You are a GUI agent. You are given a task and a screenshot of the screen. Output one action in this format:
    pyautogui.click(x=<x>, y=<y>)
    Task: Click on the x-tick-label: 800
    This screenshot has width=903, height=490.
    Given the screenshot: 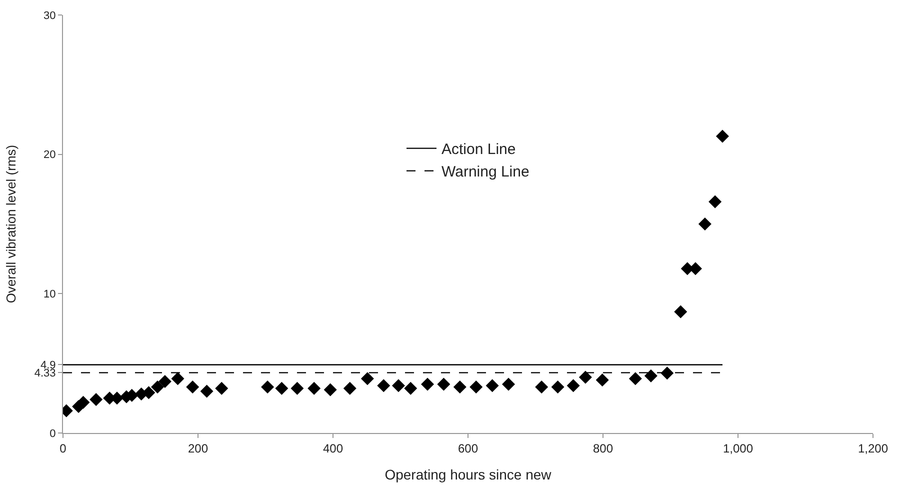 What is the action you would take?
    pyautogui.click(x=603, y=448)
    